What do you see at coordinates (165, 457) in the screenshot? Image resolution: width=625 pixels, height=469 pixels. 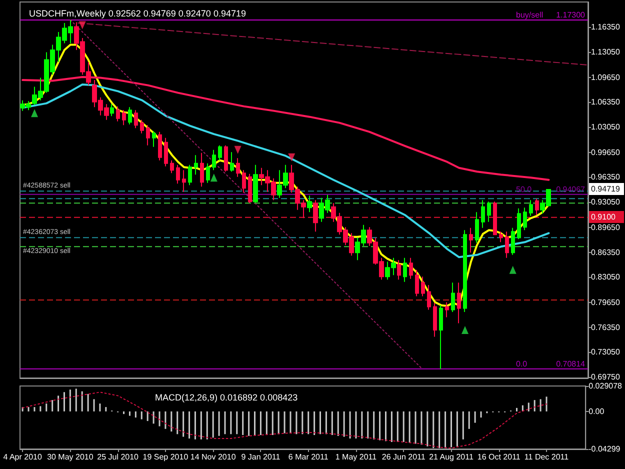 I see `x-tick-label: 19 Sep 2010` at bounding box center [165, 457].